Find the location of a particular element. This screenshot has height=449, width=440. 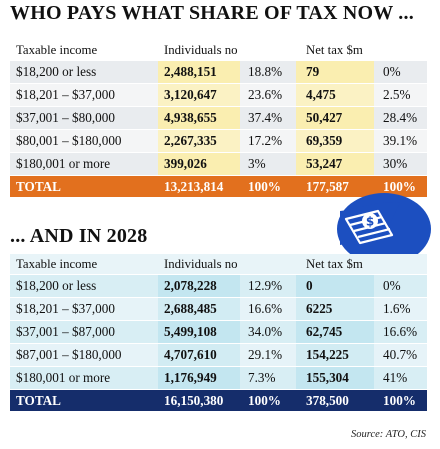

net-tax-amount: 4,475 is located at coordinates (335, 95).